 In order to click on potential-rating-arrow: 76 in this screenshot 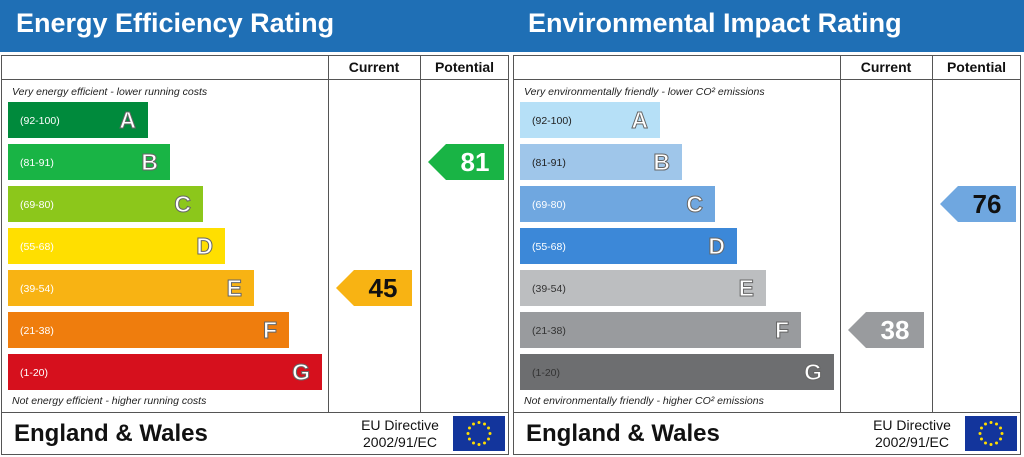, I will do `click(978, 204)`.